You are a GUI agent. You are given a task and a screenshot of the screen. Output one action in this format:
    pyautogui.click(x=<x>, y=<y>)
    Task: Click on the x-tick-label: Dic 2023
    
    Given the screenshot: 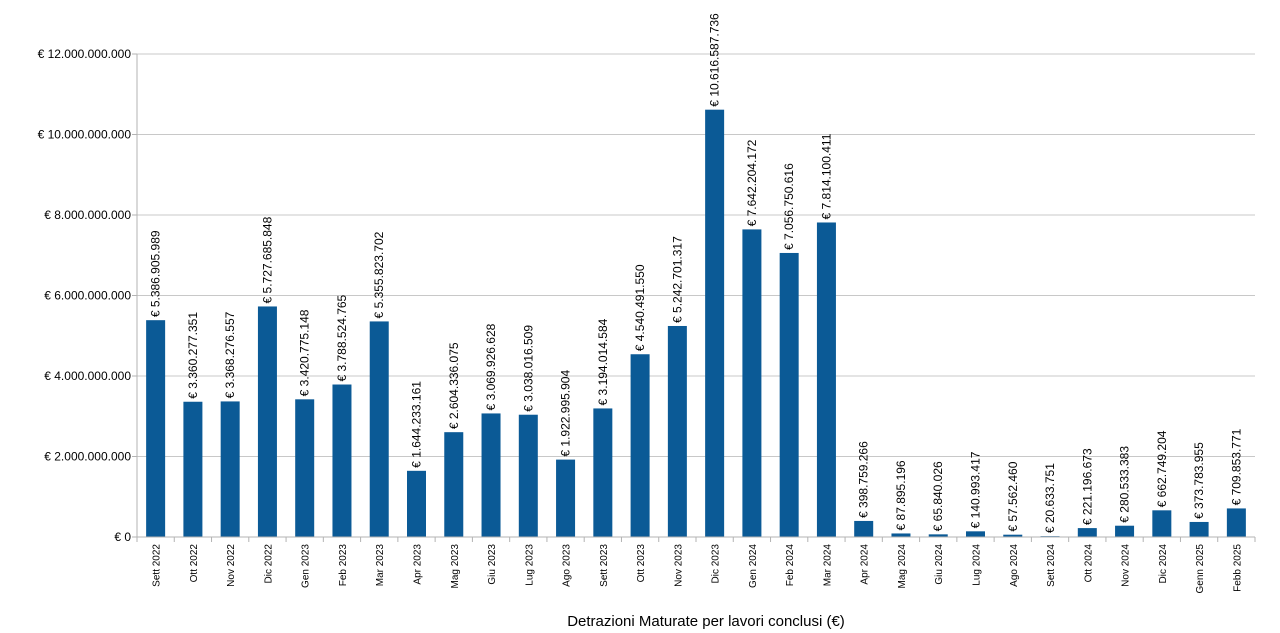 What is the action you would take?
    pyautogui.click(x=716, y=564)
    